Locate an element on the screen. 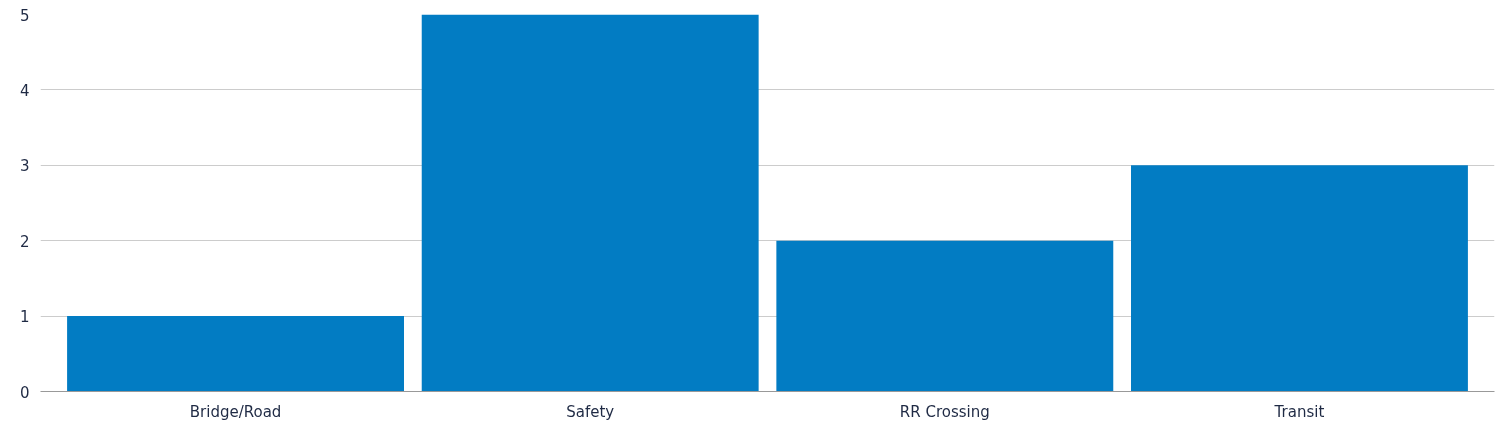 The height and width of the screenshot is (431, 1506). y-tick-label: 4 is located at coordinates (24, 90).